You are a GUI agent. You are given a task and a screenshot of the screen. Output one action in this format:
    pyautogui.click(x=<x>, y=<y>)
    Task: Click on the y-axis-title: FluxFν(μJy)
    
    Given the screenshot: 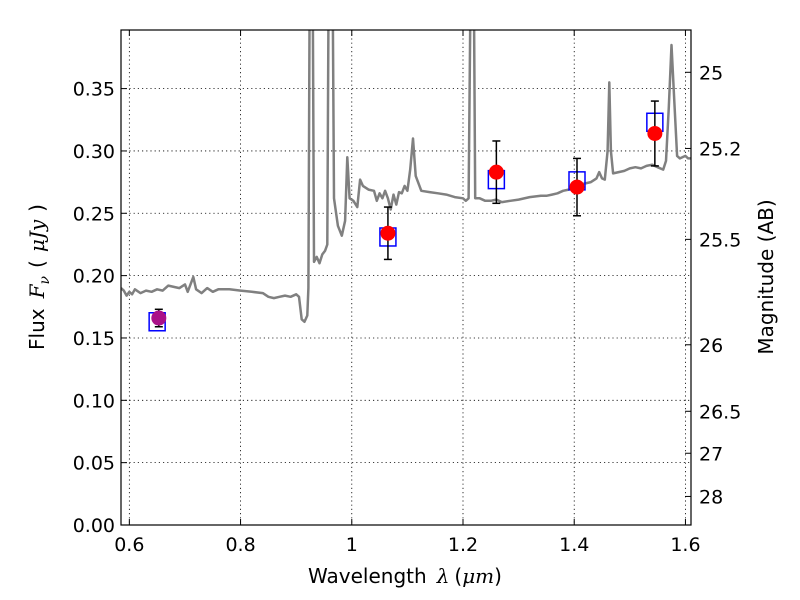 What is the action you would take?
    pyautogui.click(x=39, y=277)
    